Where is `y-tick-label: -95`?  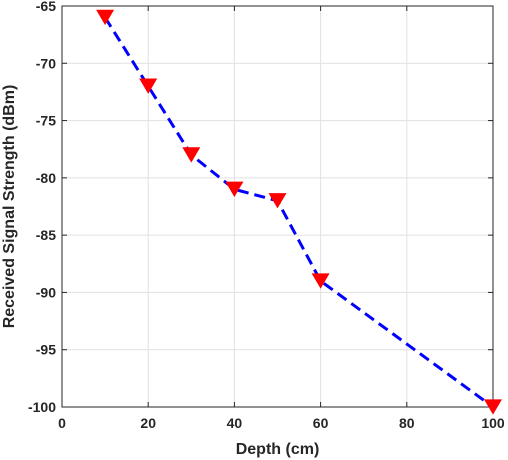 y-tick-label: -95 is located at coordinates (46, 350).